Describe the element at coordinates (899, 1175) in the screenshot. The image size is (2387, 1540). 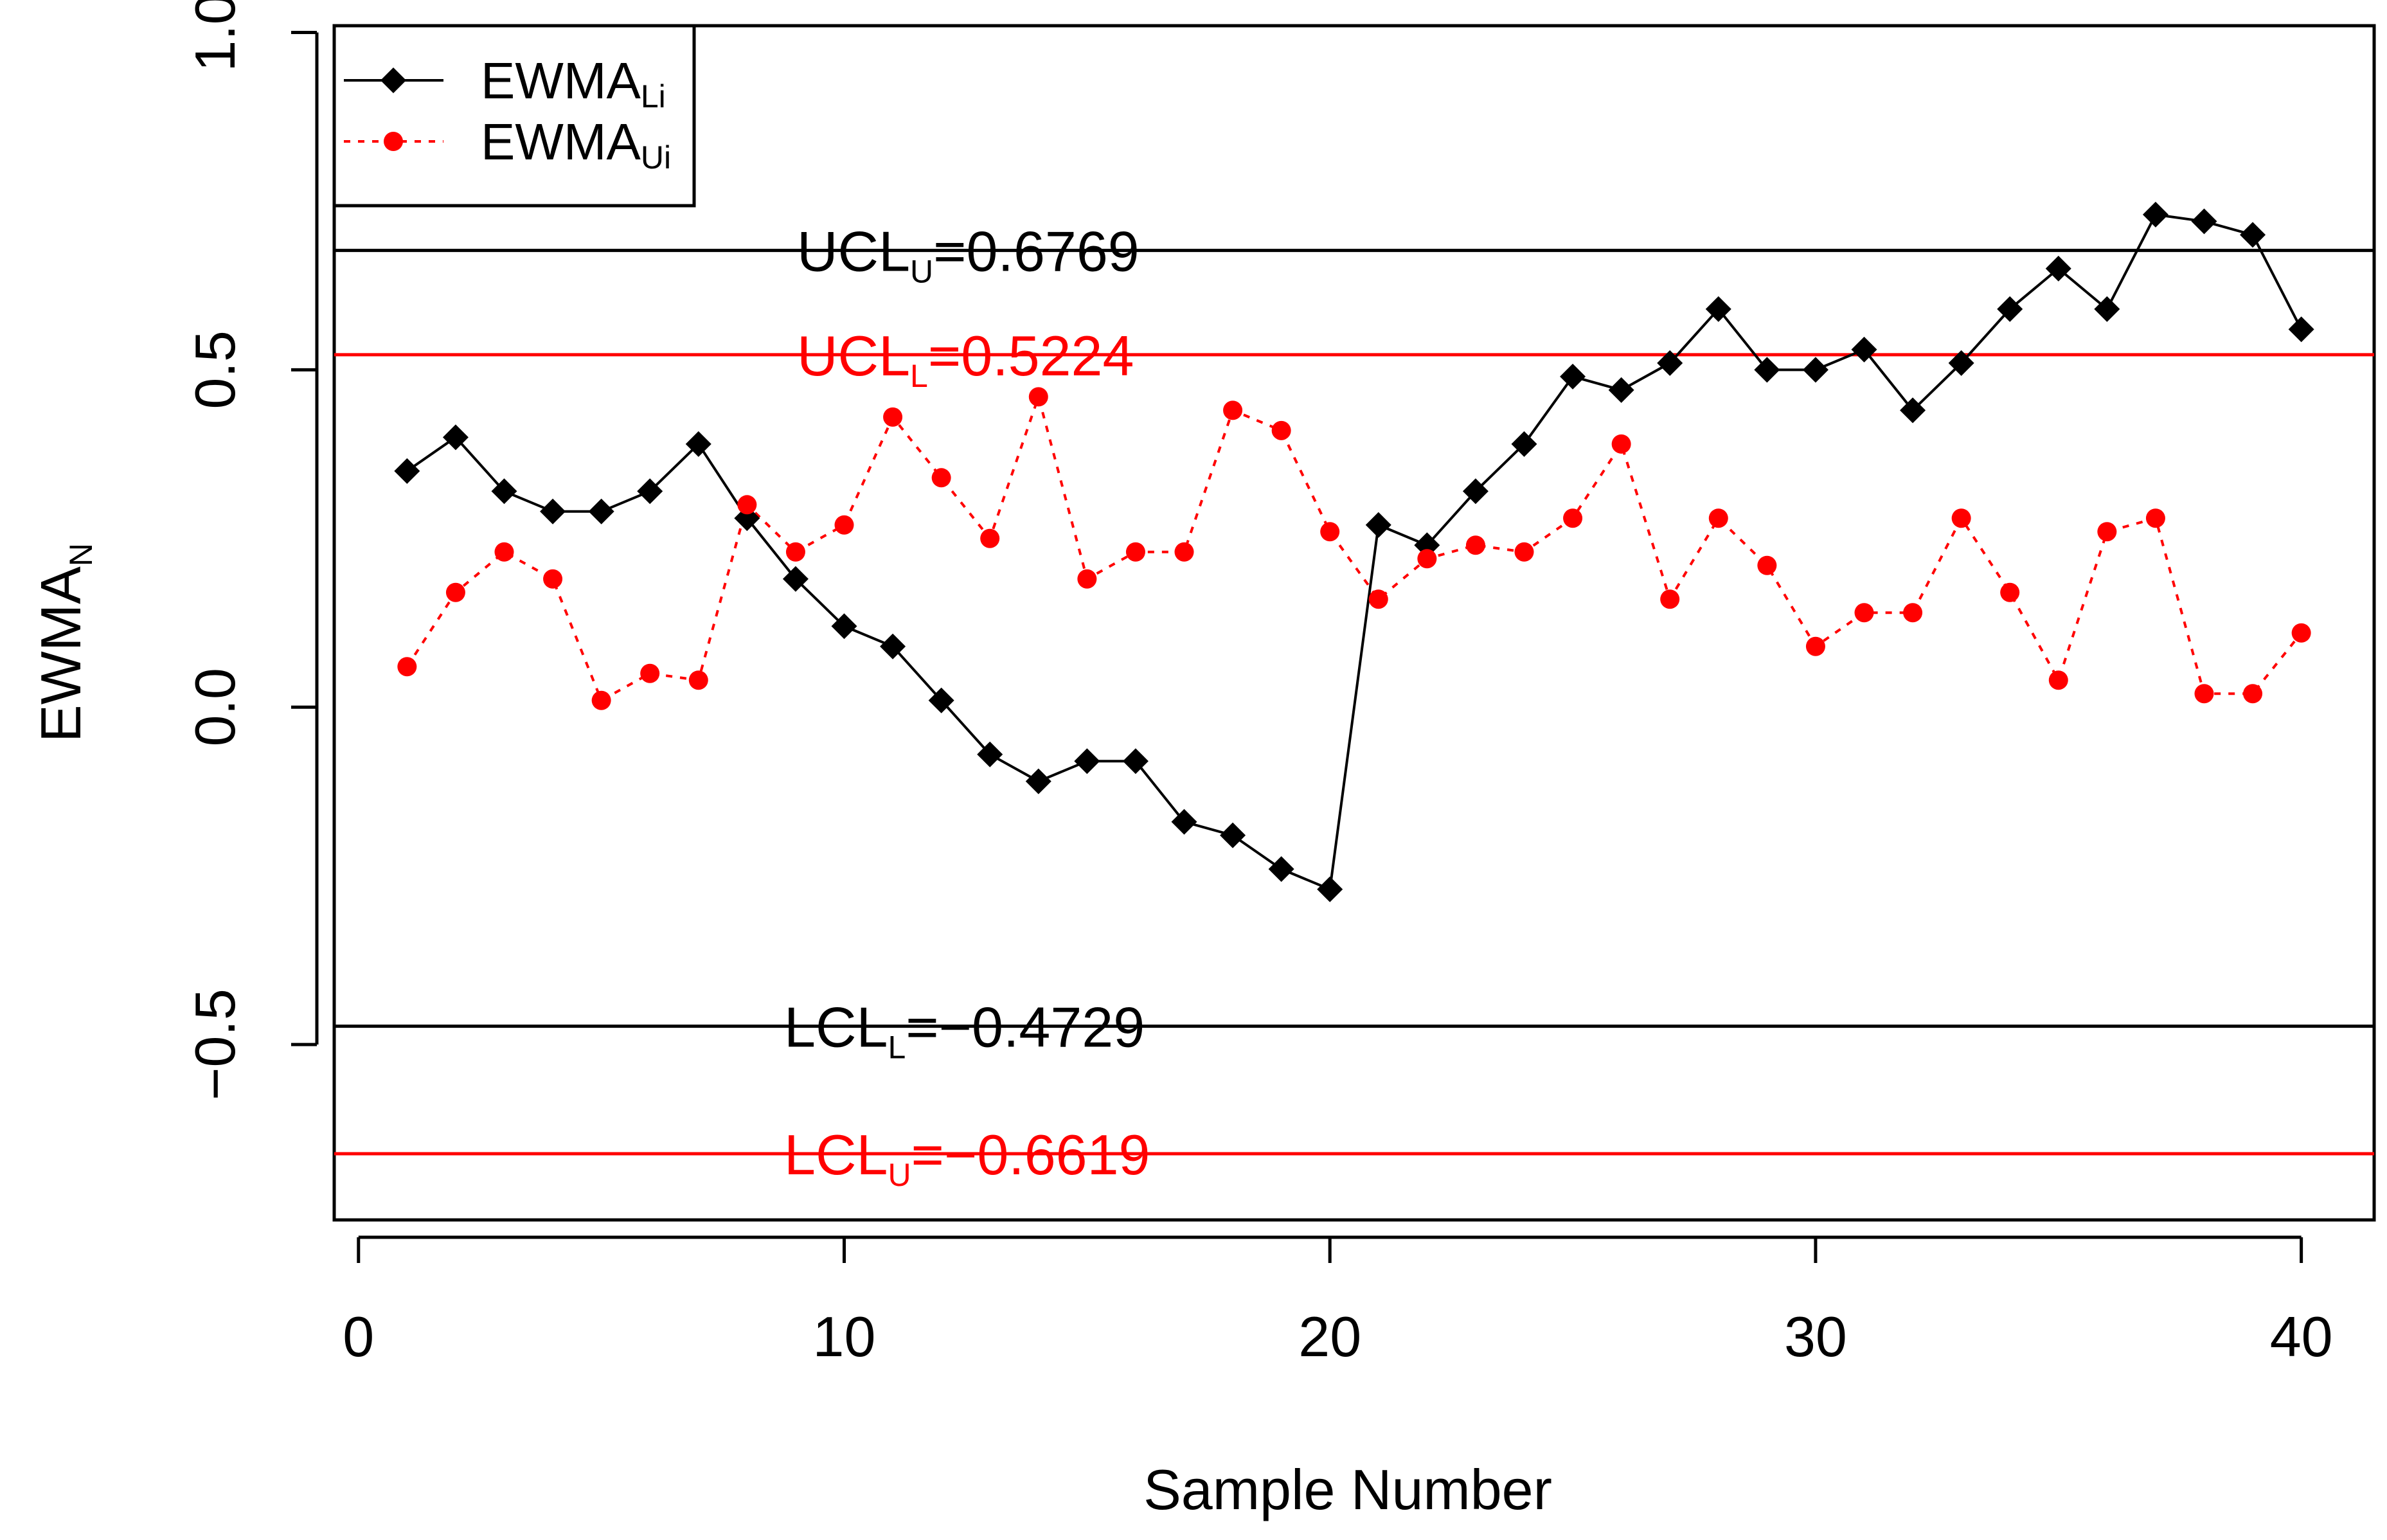
I see `control-limit-sub: U` at that location.